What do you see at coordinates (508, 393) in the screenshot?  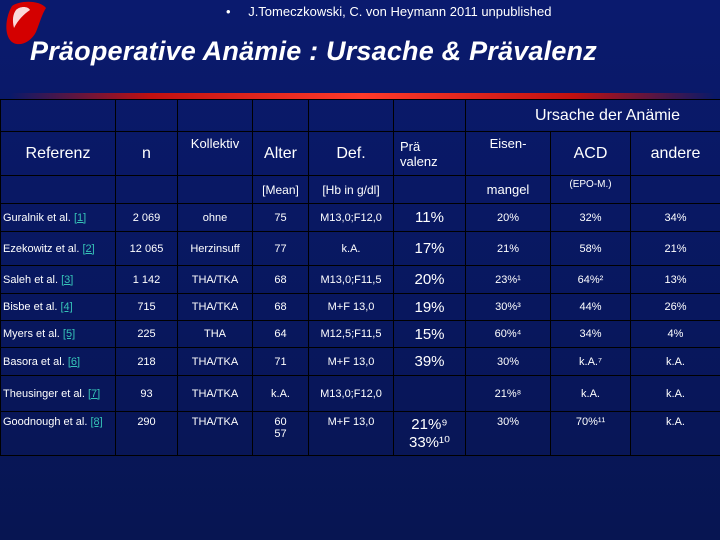 I see `eisen-cell: 21%⁸` at bounding box center [508, 393].